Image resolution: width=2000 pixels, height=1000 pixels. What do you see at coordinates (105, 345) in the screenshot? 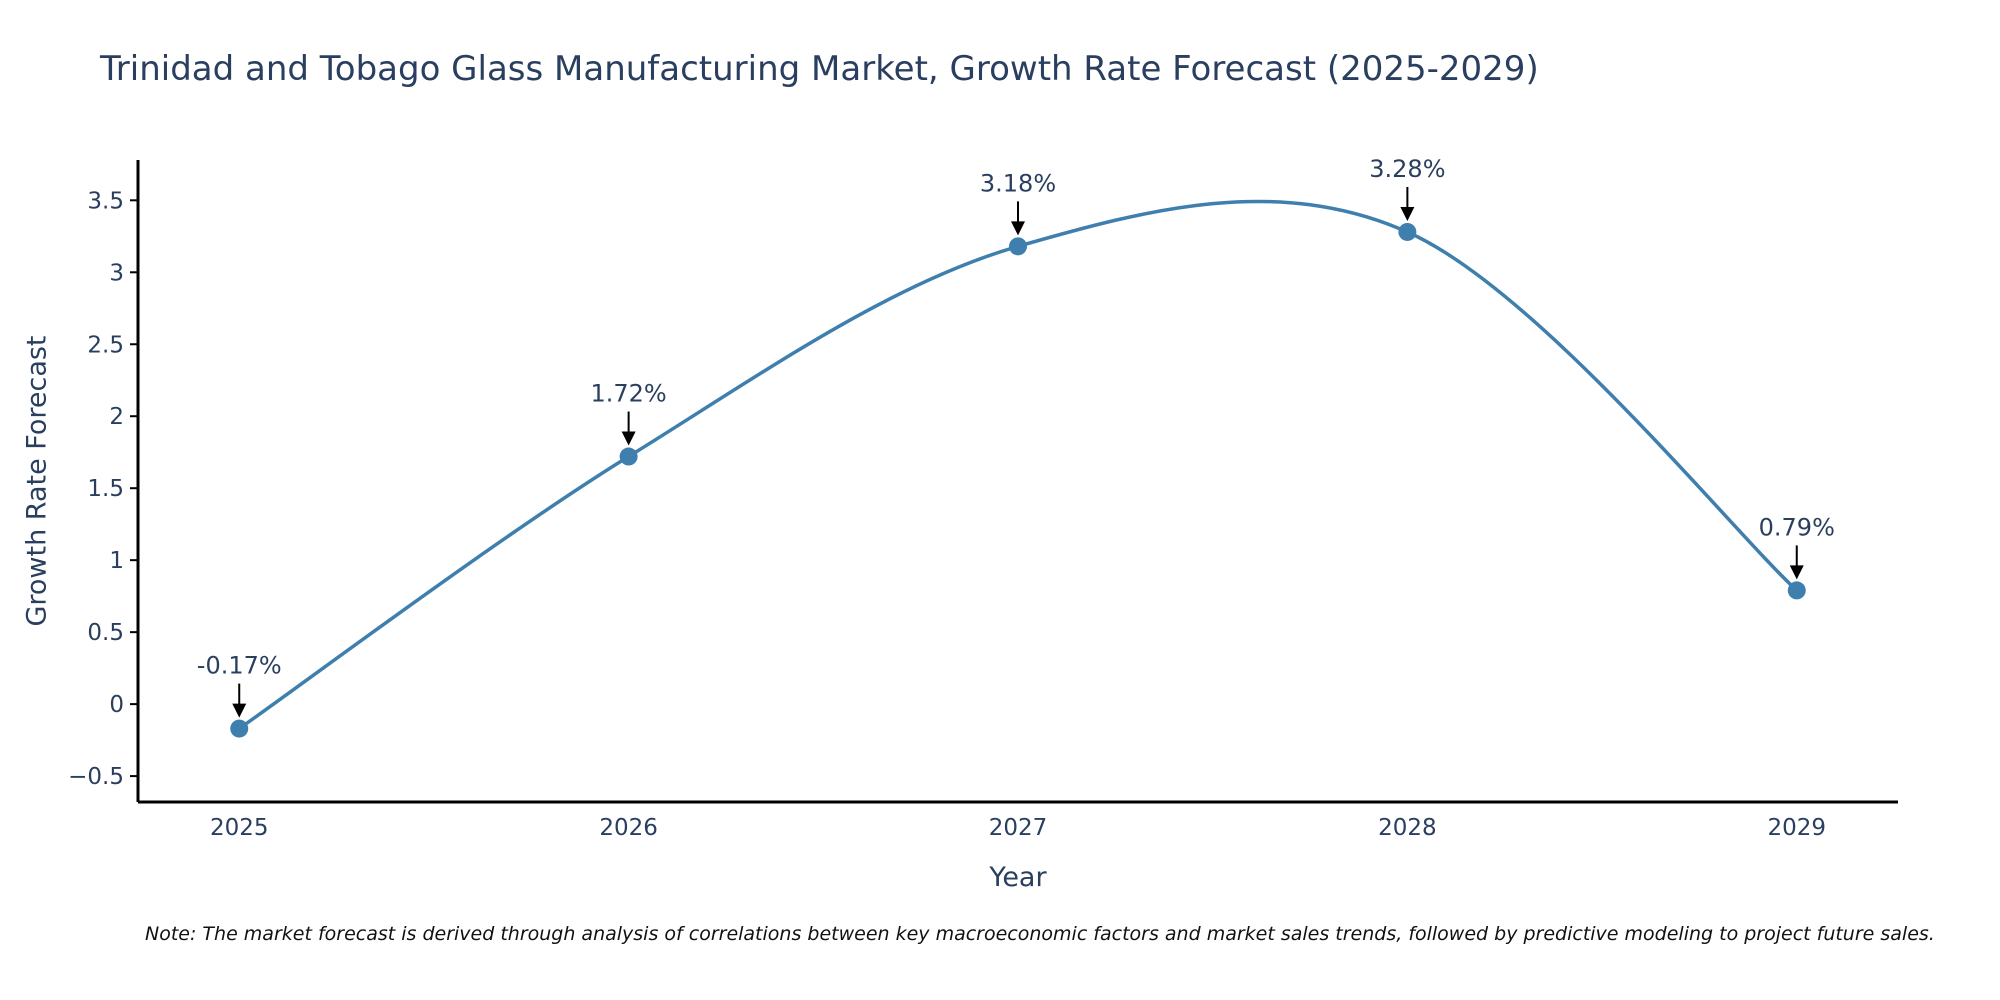
I see `y-tick-label: 2.5` at bounding box center [105, 345].